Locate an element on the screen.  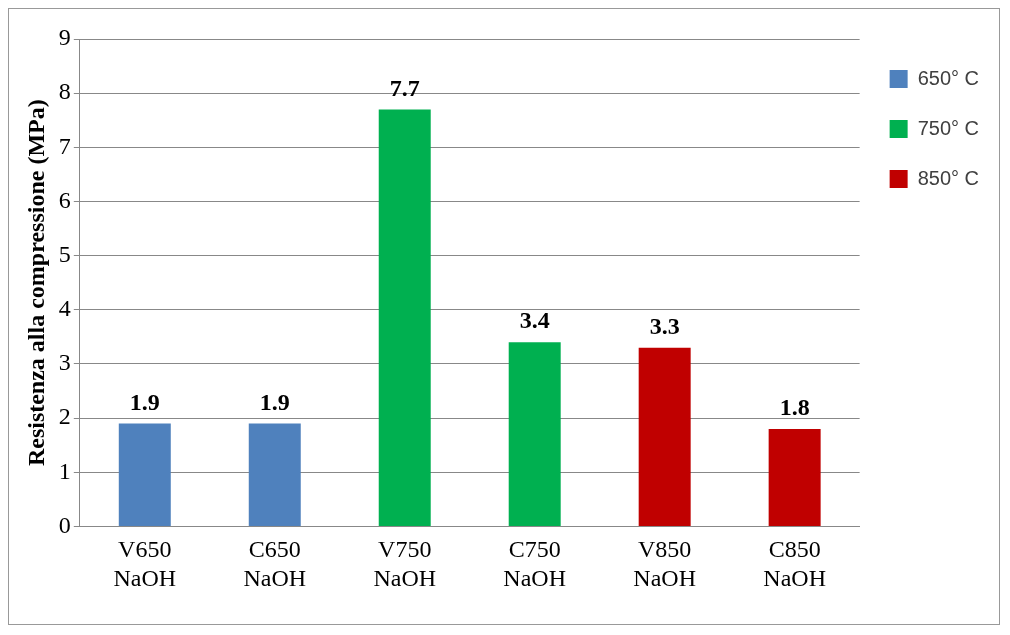
x-tick-label: V850 NaOH is located at coordinates (664, 563).